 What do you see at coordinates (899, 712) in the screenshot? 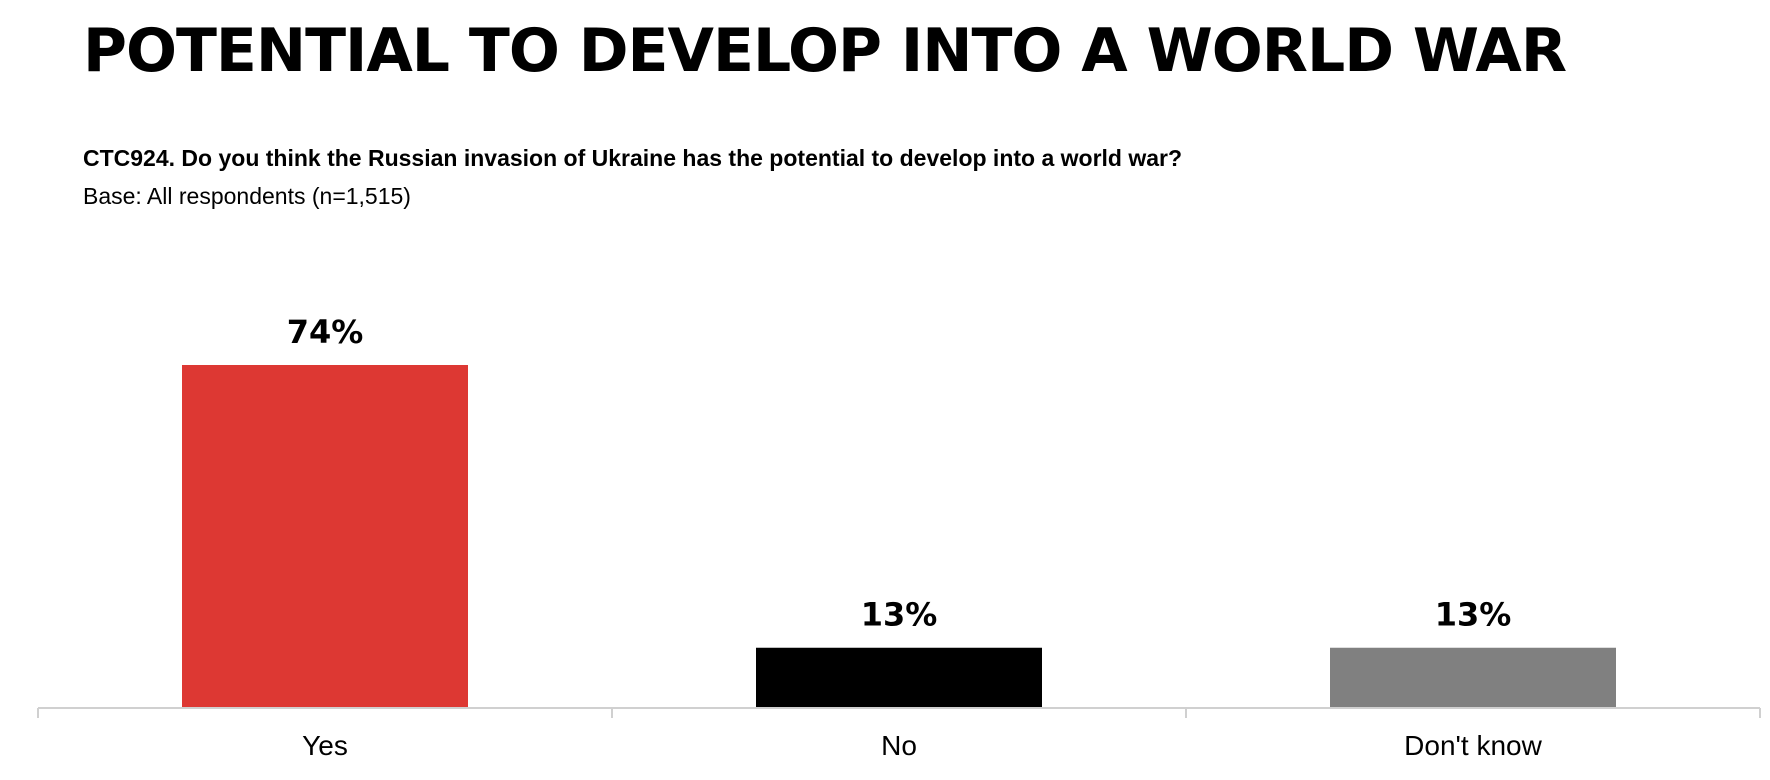
I see `x-axis` at bounding box center [899, 712].